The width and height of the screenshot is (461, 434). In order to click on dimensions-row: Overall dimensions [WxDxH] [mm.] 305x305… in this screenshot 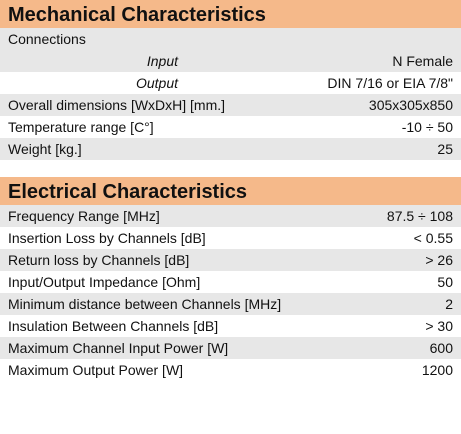, I will do `click(230, 105)`.